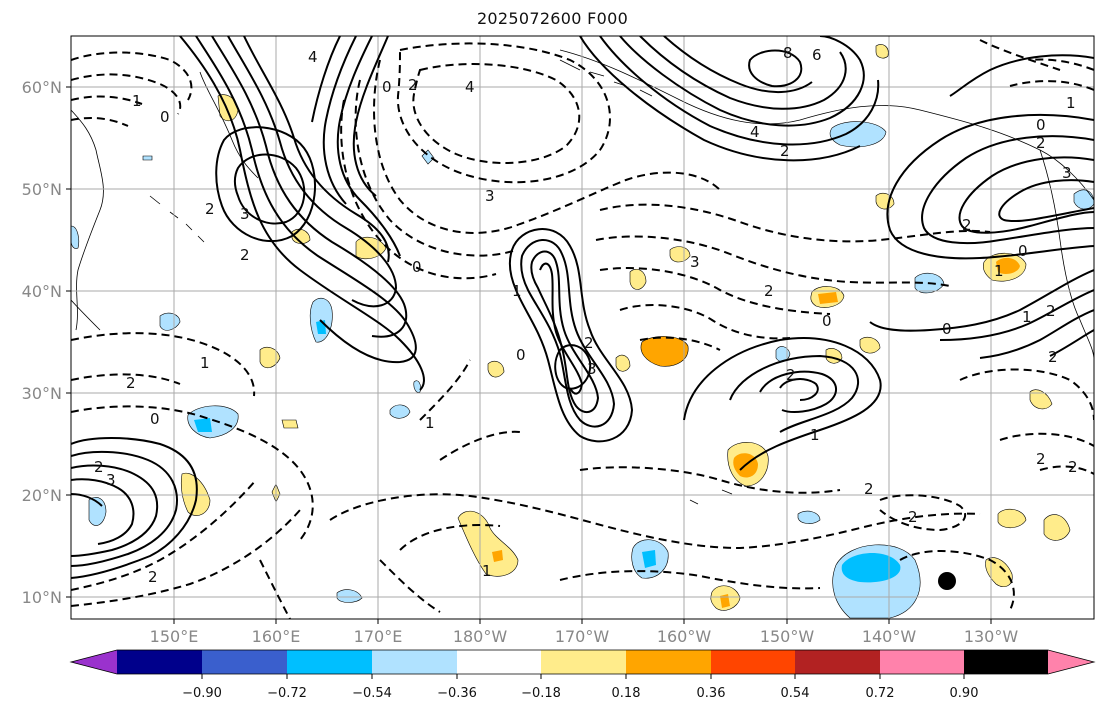 This screenshot has height=712, width=1105. I want to click on lon-label: 170°E, so click(378, 636).